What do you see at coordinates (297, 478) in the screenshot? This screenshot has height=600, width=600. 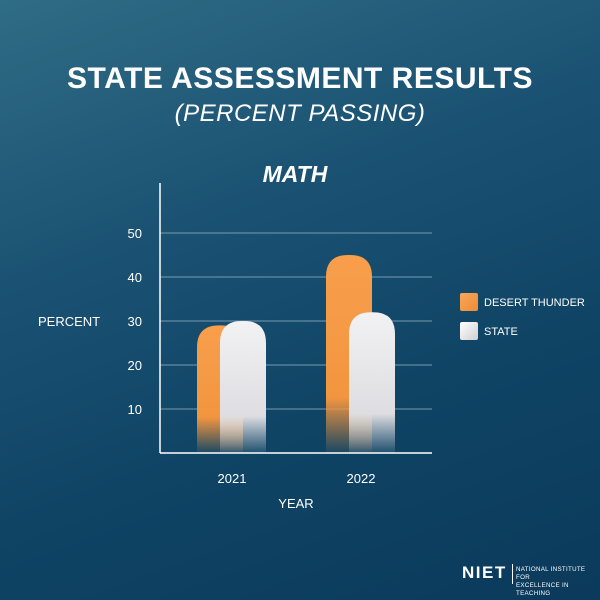 I see `x-tick-labels: 2021 2022` at bounding box center [297, 478].